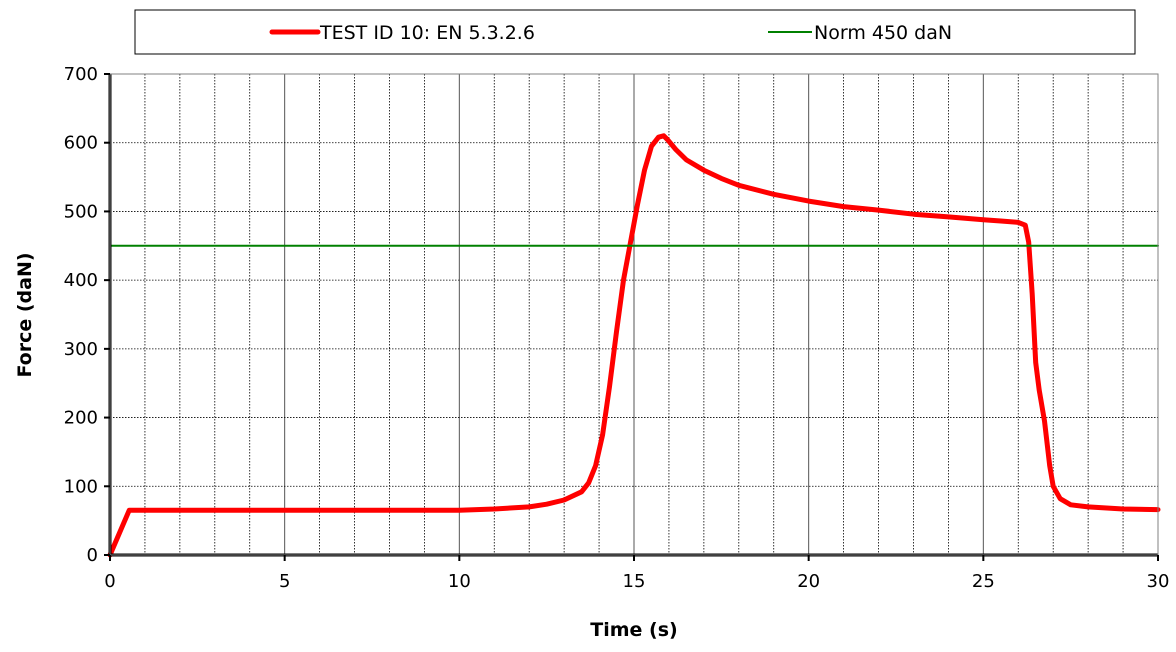  Describe the element at coordinates (81, 418) in the screenshot. I see `y-tick-label: 200` at that location.